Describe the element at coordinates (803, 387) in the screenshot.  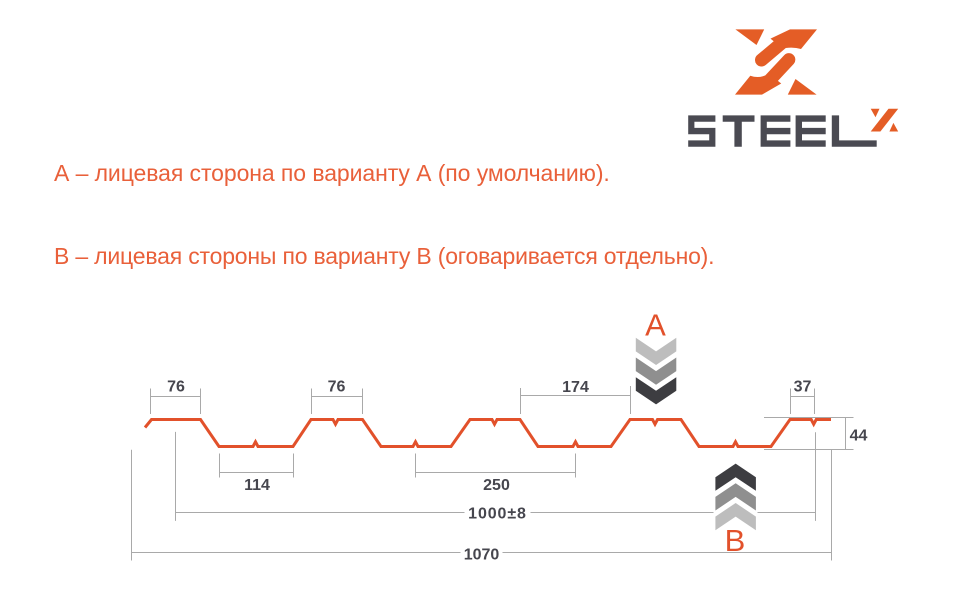
I see `svg-text: 37` at that location.